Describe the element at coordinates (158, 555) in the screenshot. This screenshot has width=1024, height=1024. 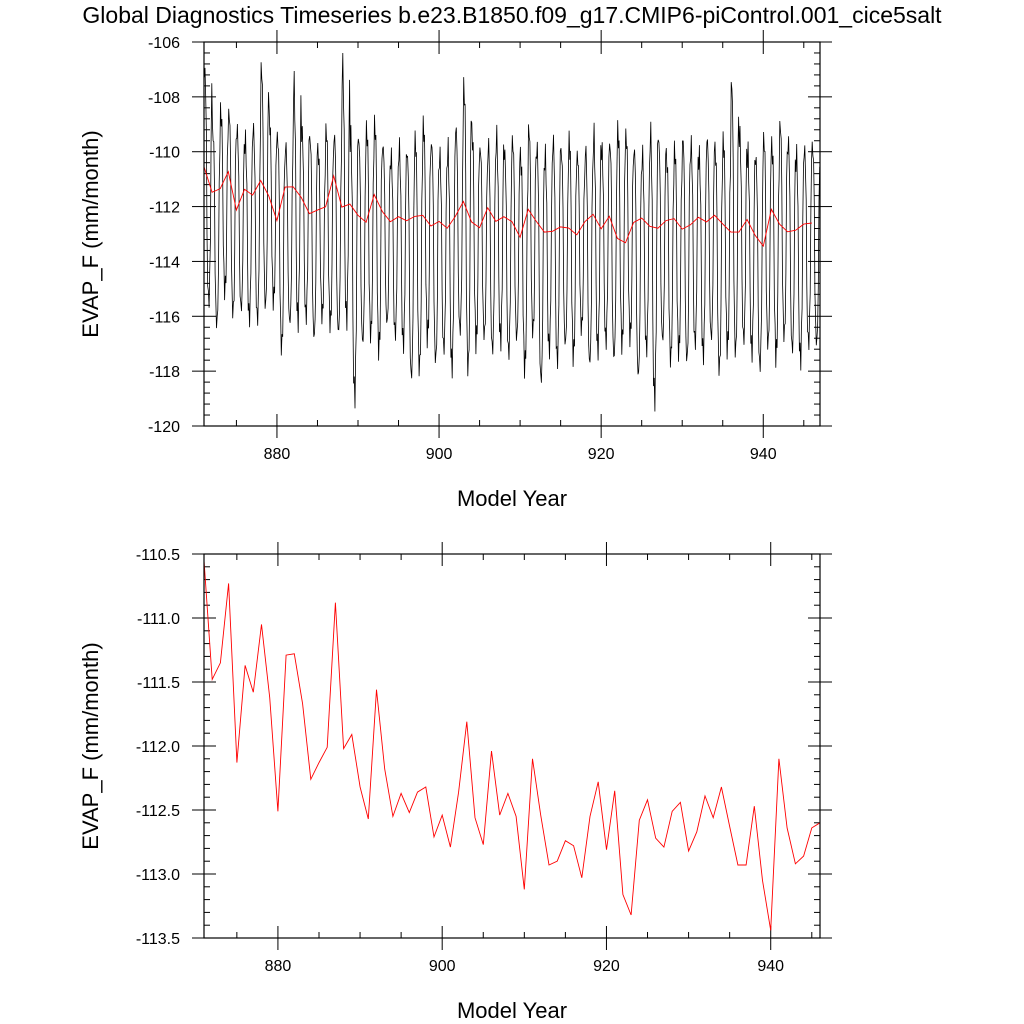
I see `y-tick-label: -110.5` at that location.